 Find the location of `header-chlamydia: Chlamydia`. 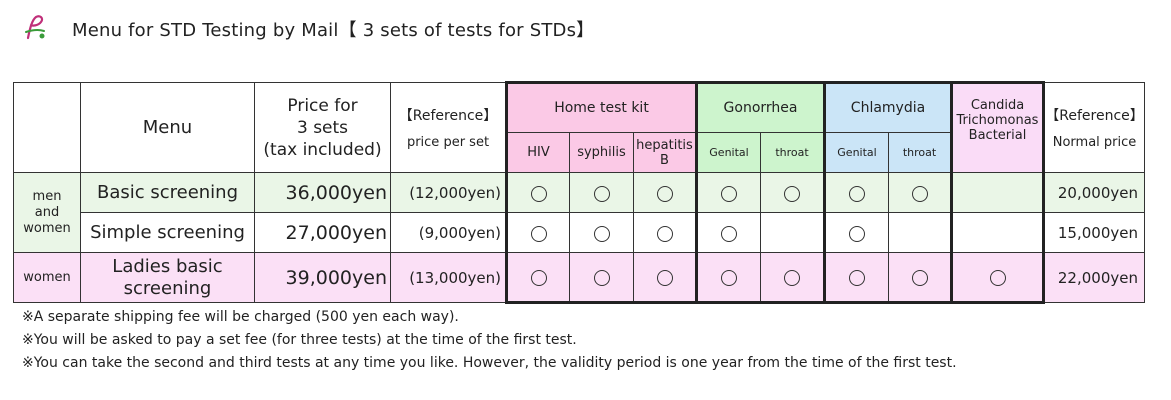

header-chlamydia: Chlamydia is located at coordinates (887, 107).